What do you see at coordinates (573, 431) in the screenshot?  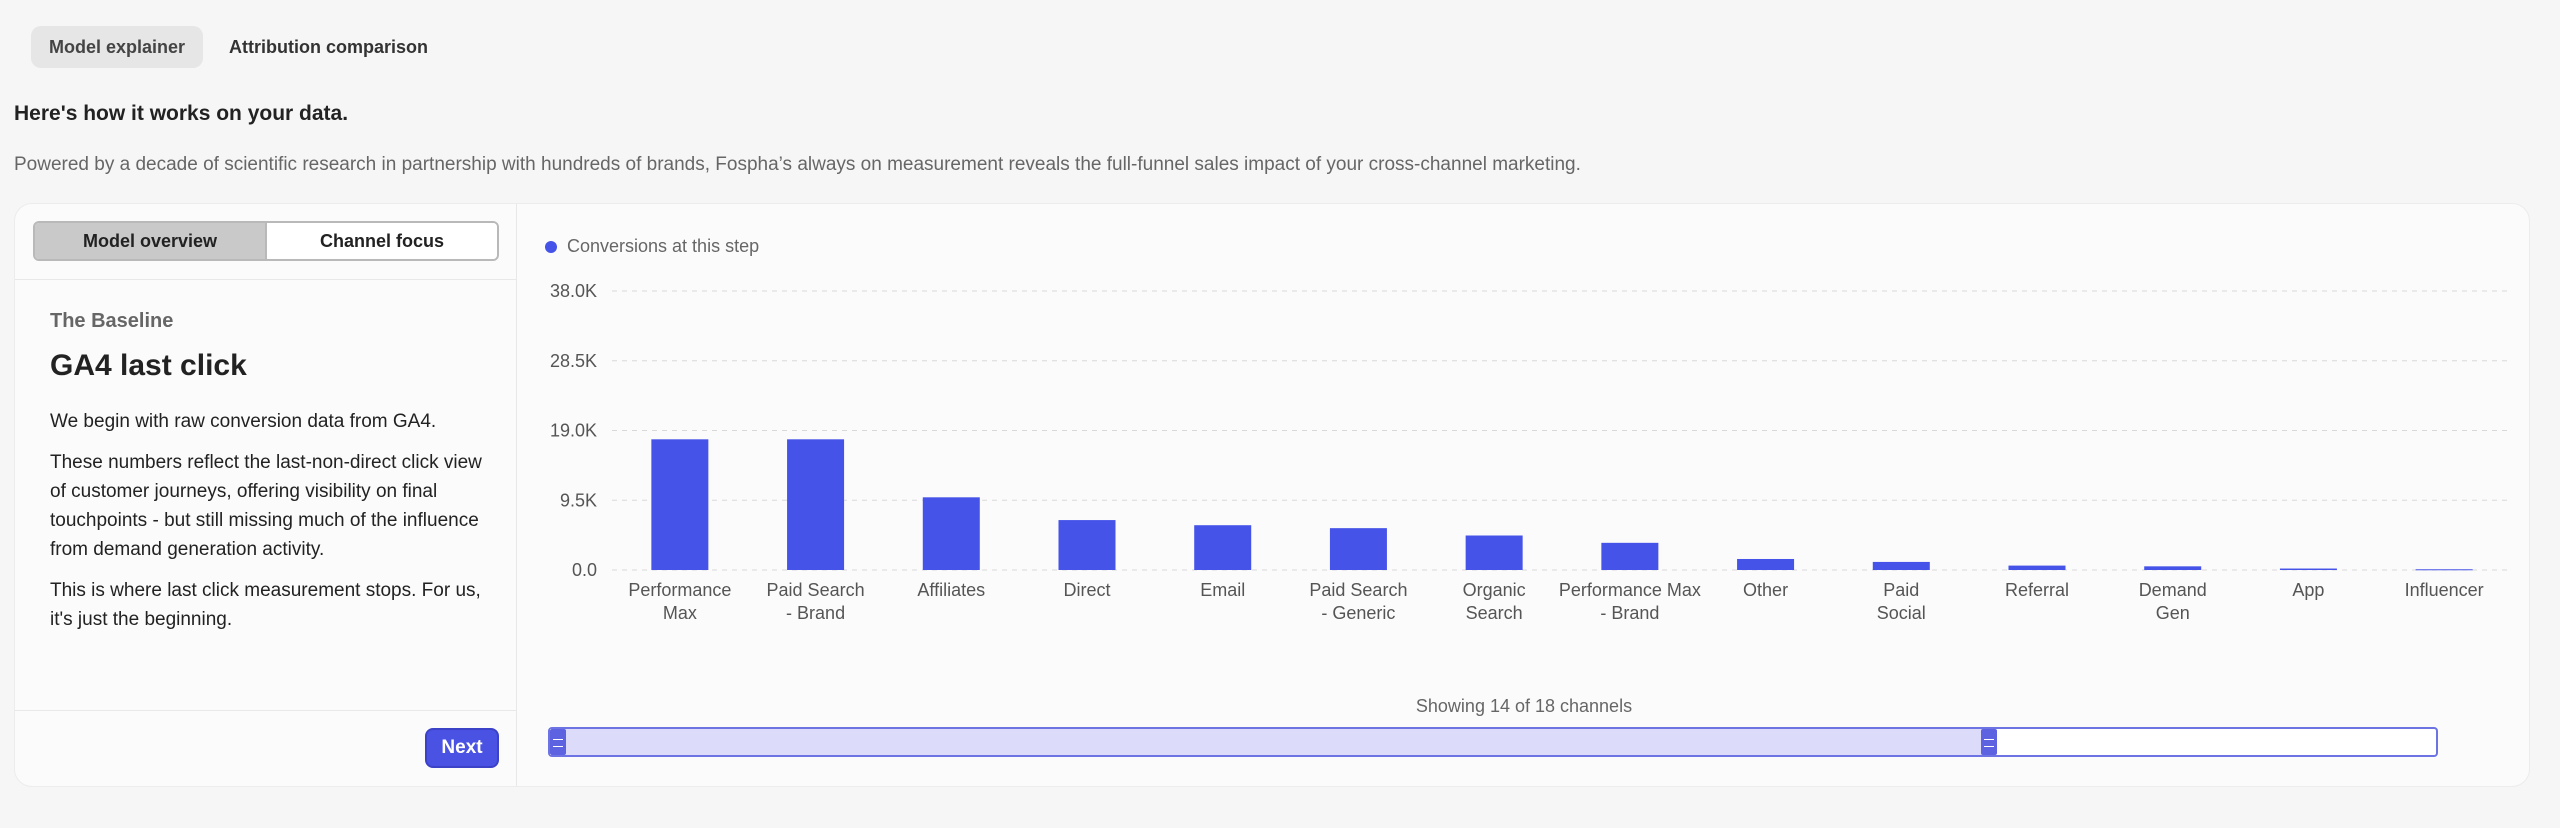 I see `y-tick-label: 19.0K` at bounding box center [573, 431].